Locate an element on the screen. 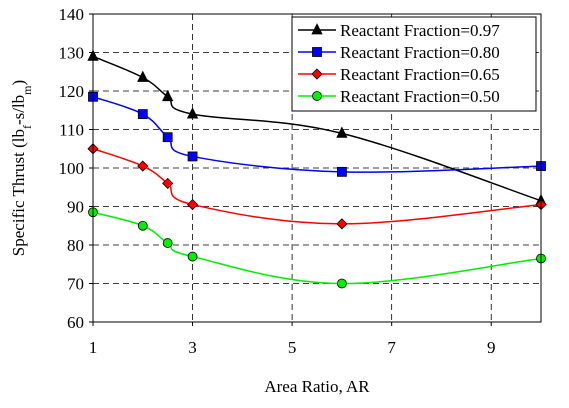 The height and width of the screenshot is (408, 569). legend-label: Reactant Fraction=0.50 is located at coordinates (420, 96).